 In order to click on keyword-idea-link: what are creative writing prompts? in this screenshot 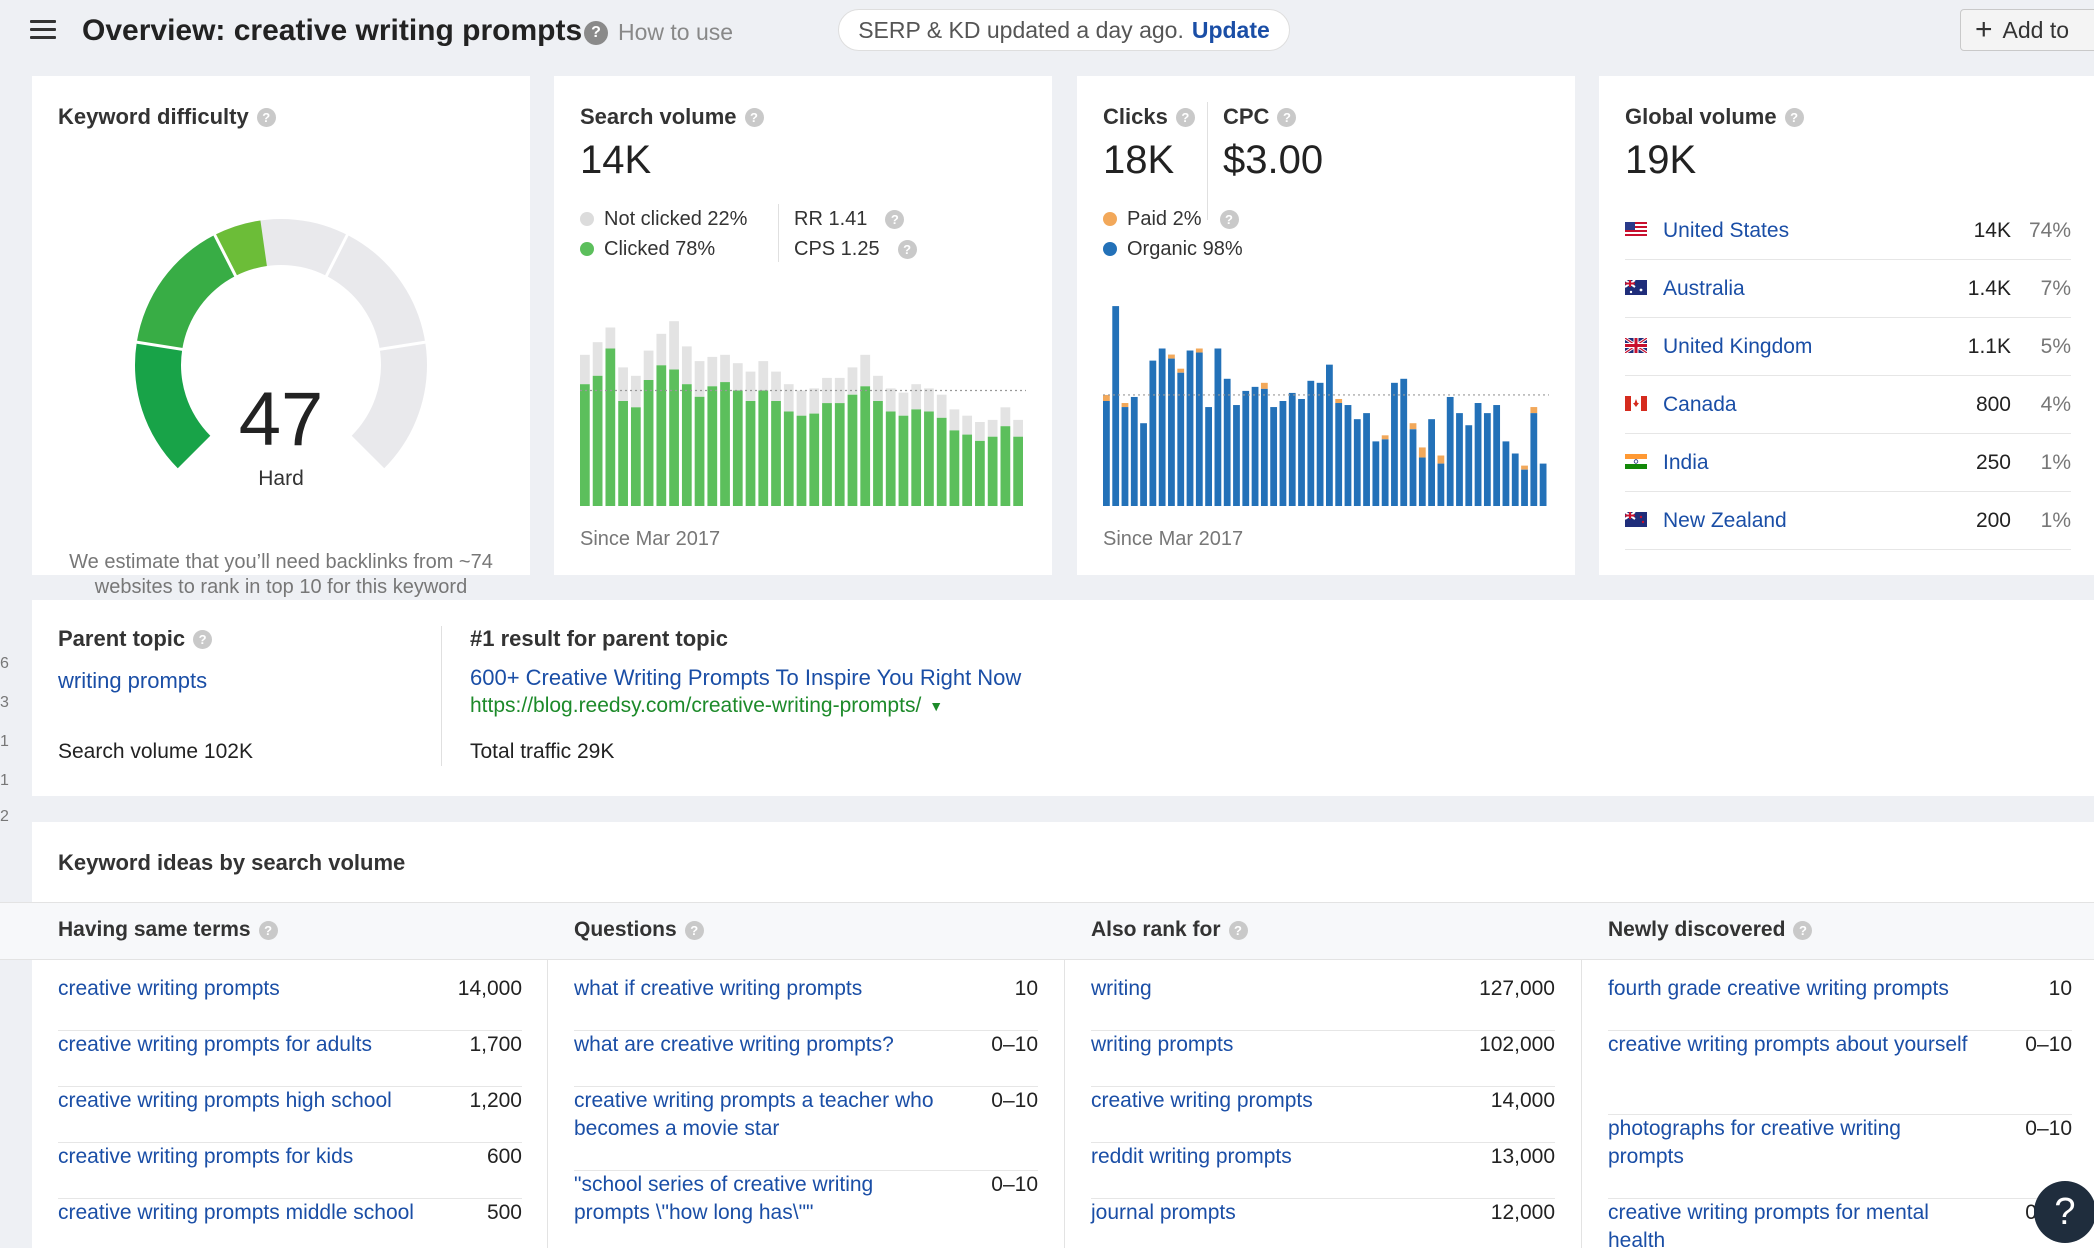, I will do `click(734, 1044)`.